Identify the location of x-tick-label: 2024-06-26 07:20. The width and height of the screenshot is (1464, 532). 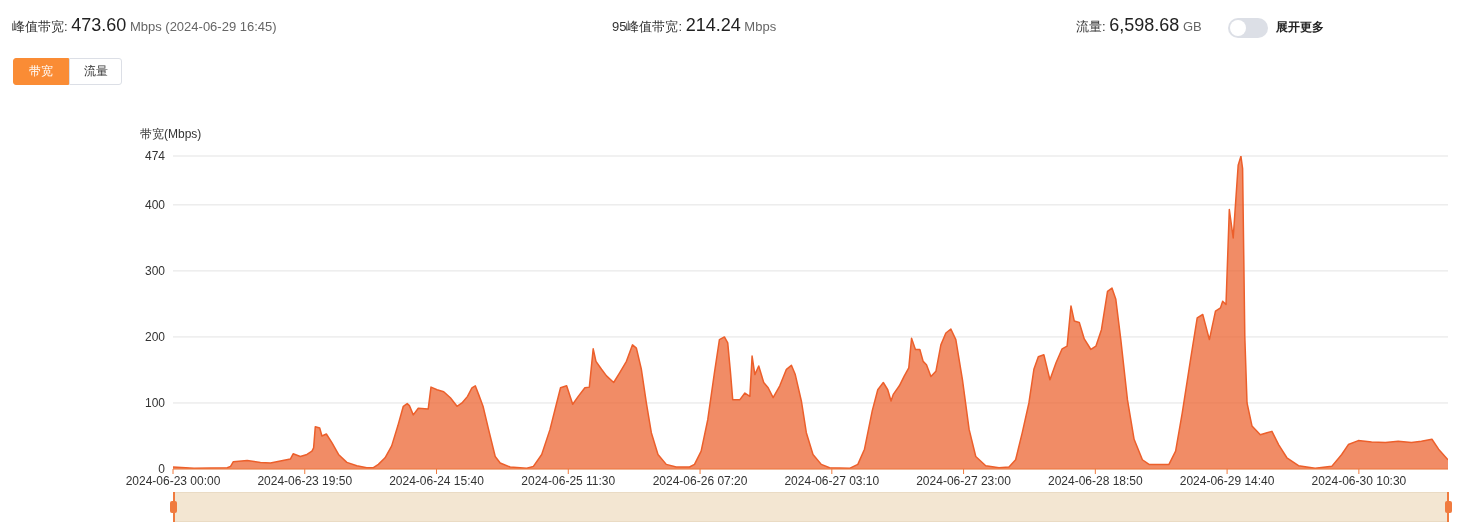
(700, 480).